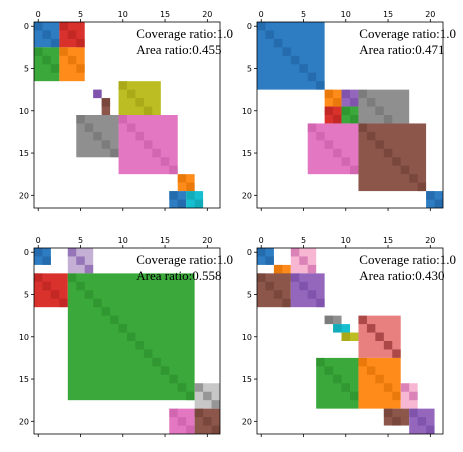  Describe the element at coordinates (247, 111) in the screenshot. I see `y-tick-label: 10` at that location.